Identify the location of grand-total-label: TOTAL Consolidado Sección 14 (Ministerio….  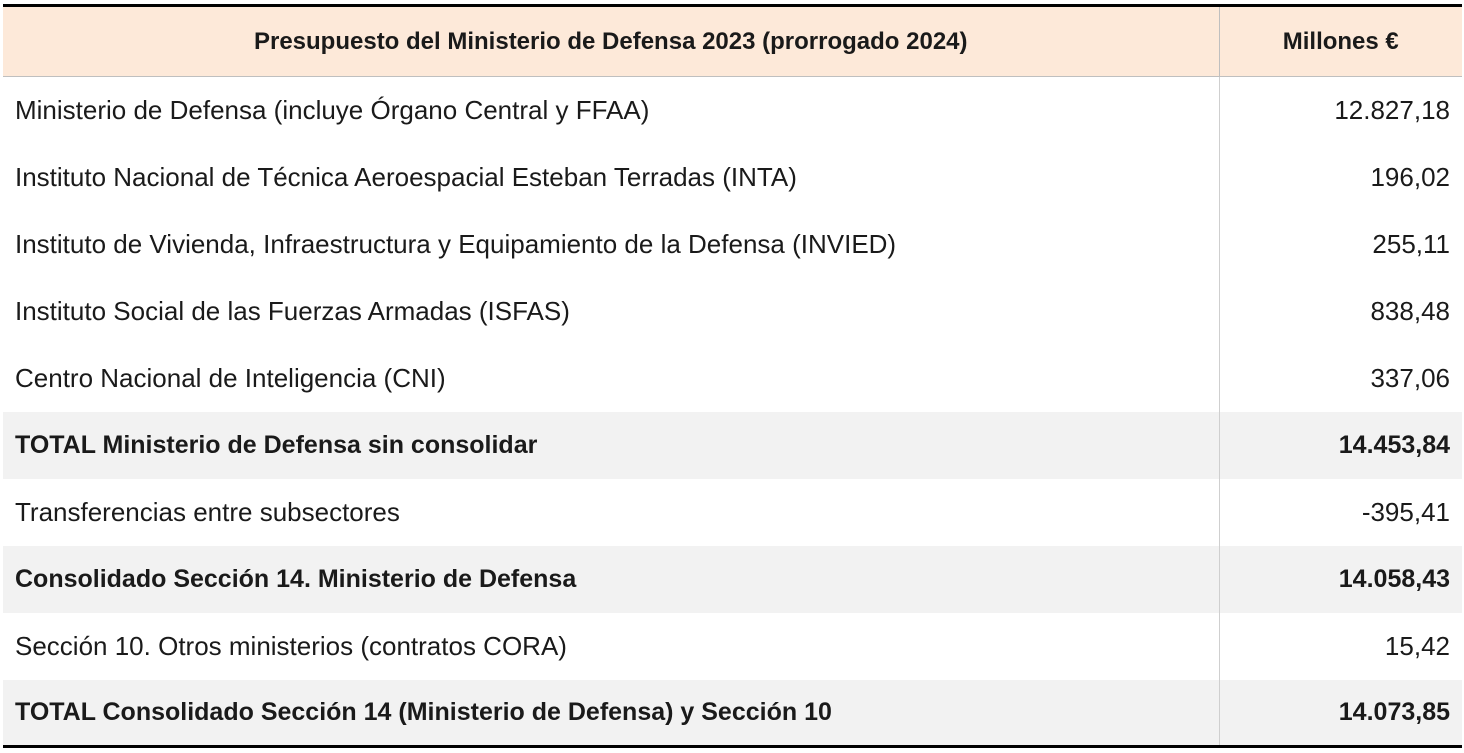
(611, 713).